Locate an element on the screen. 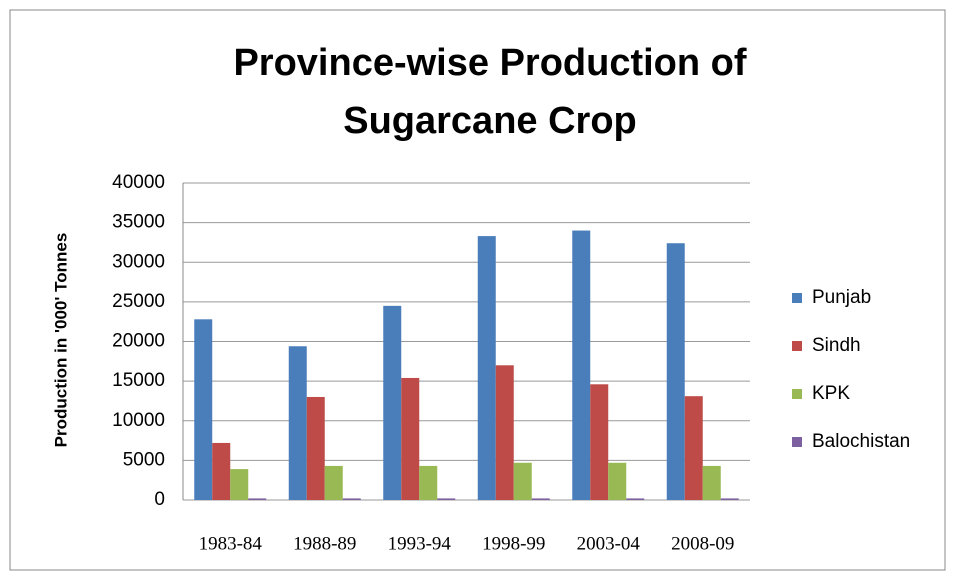 Image resolution: width=956 pixels, height=577 pixels. y-axis-label: Production in '000' Tonnes is located at coordinates (60, 340).